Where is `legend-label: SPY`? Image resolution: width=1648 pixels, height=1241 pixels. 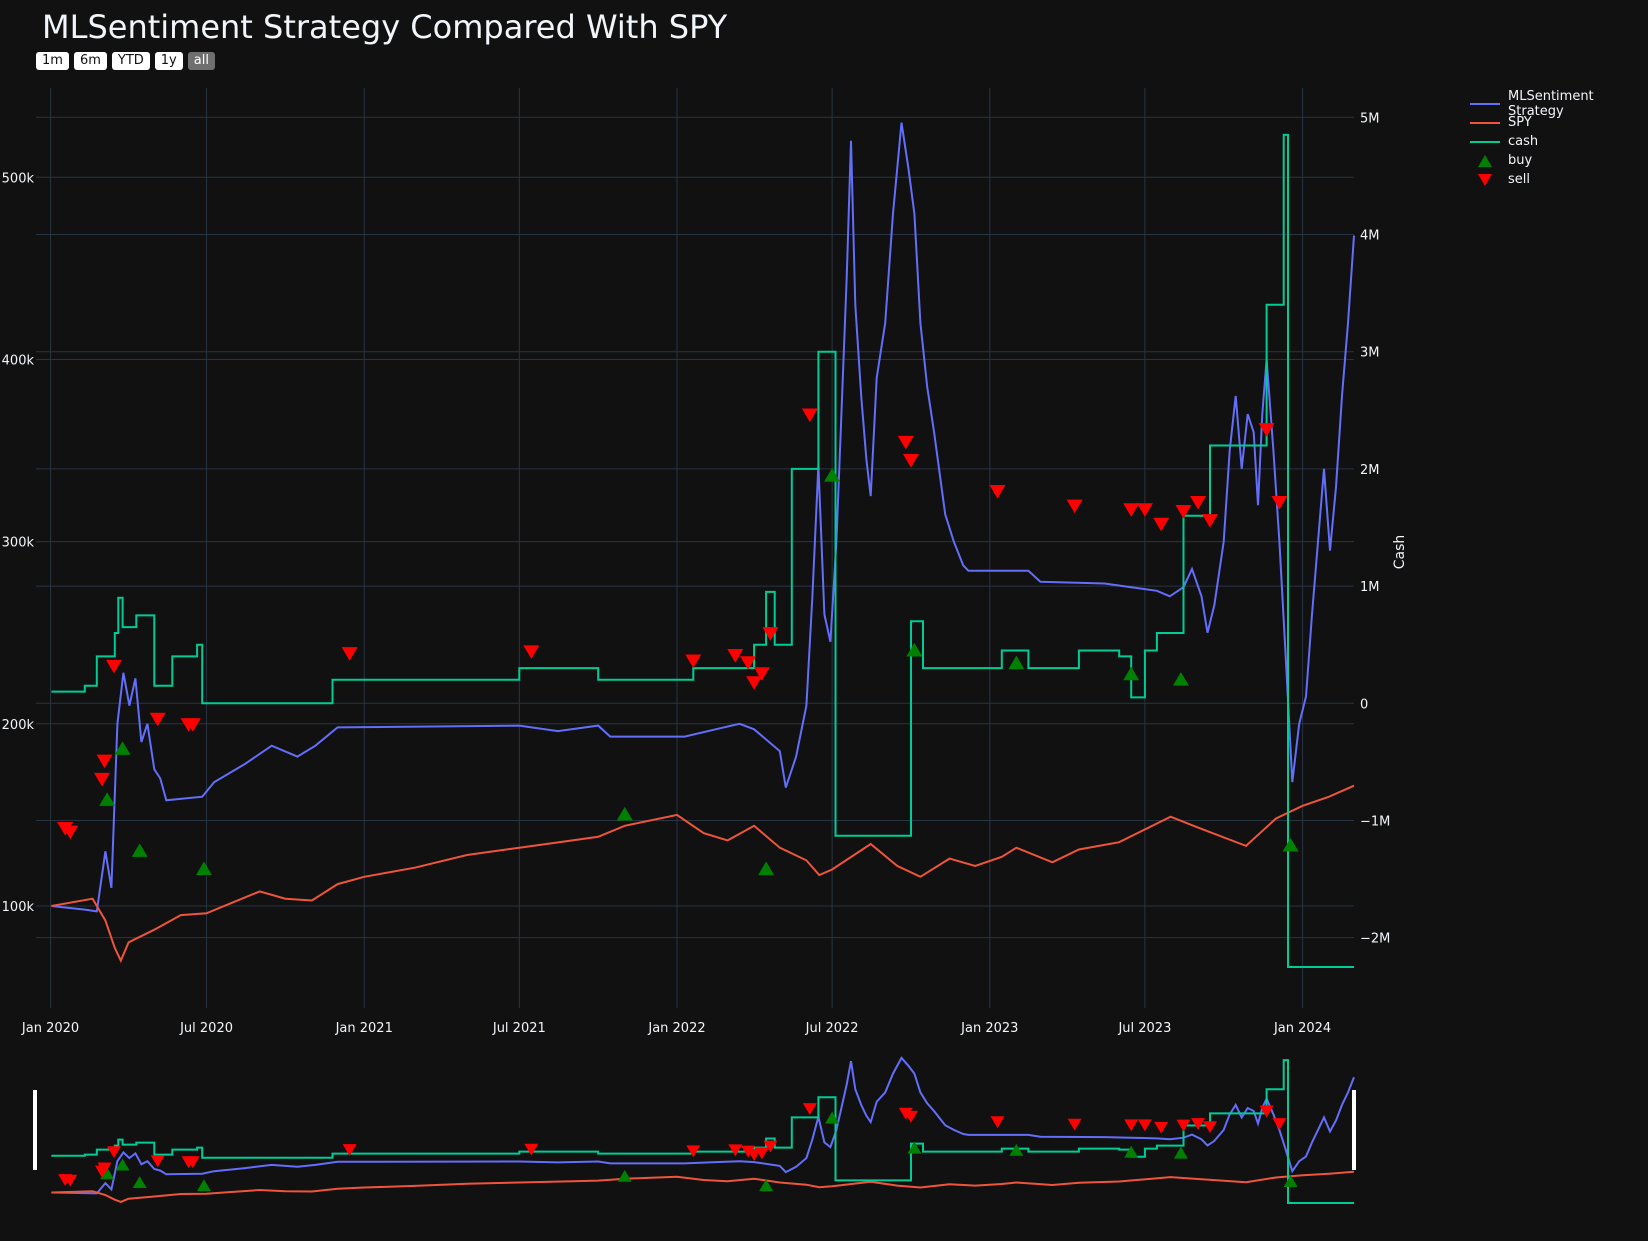 legend-label: SPY is located at coordinates (1520, 122).